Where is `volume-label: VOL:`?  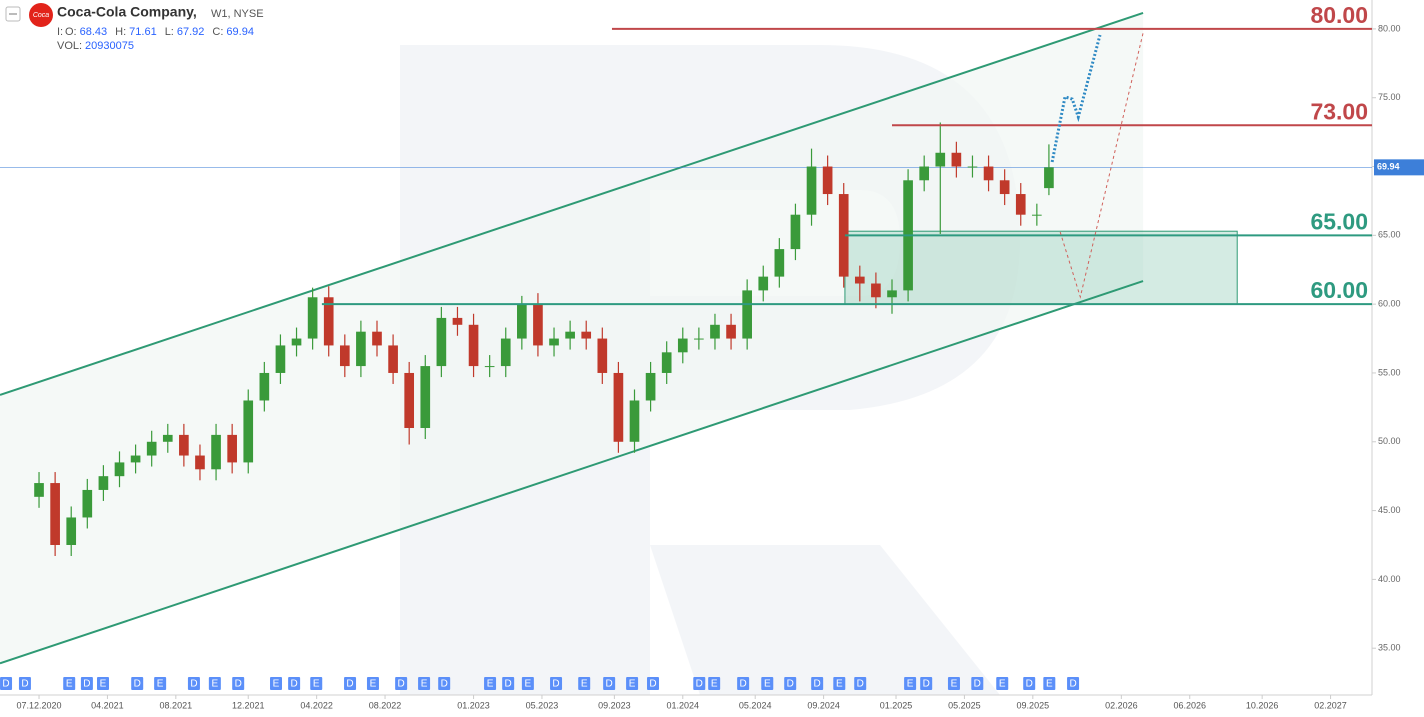 volume-label: VOL: is located at coordinates (69, 46).